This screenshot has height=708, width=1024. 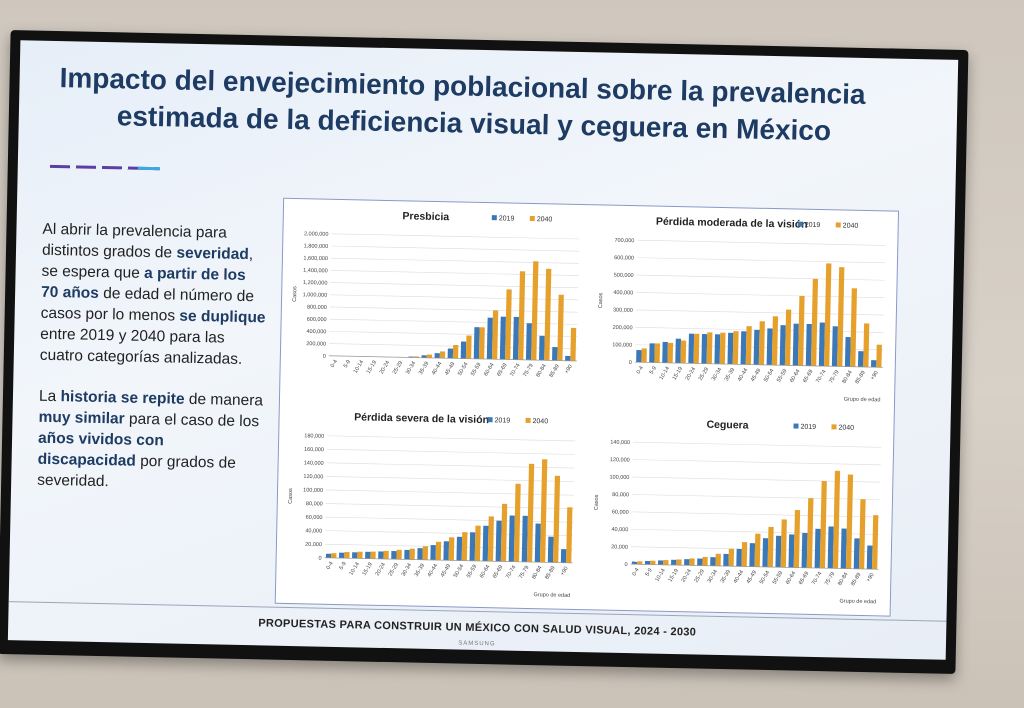 What do you see at coordinates (623, 293) in the screenshot?
I see `y-tick-label: 400,000` at bounding box center [623, 293].